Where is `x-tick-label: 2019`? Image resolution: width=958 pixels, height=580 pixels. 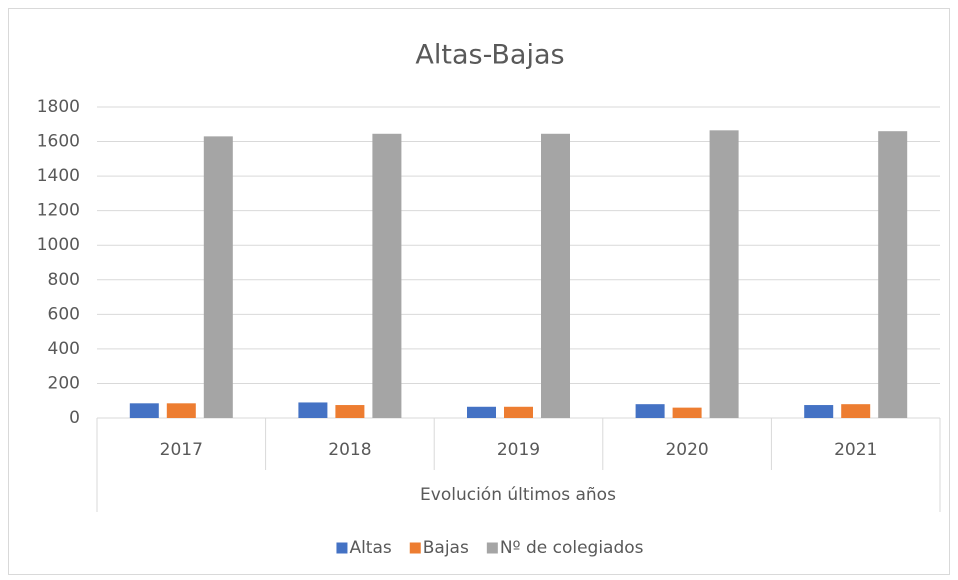
x-tick-label: 2019 is located at coordinates (518, 450).